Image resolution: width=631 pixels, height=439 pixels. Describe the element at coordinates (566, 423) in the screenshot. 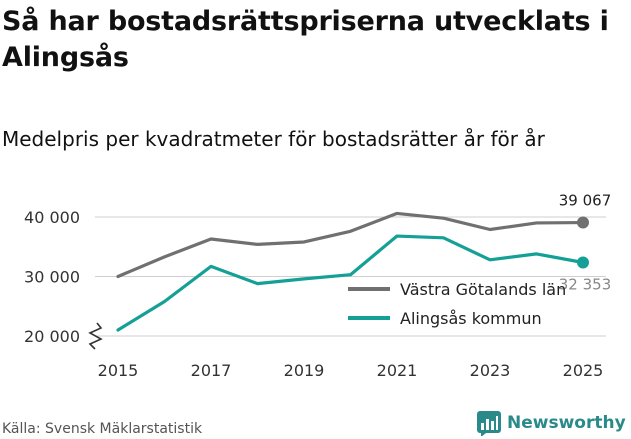

I see `brand-name: Newsworthy` at that location.